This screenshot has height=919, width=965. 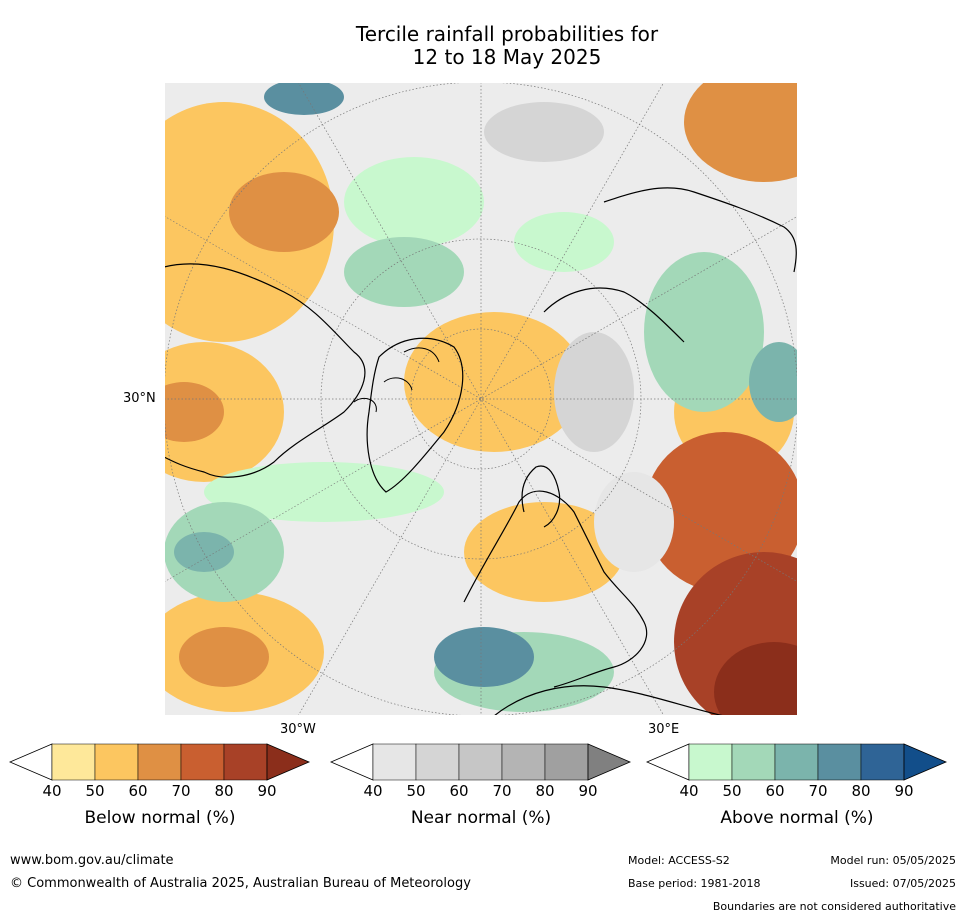 I want to click on colorbar-above-normal, so click(x=796, y=762).